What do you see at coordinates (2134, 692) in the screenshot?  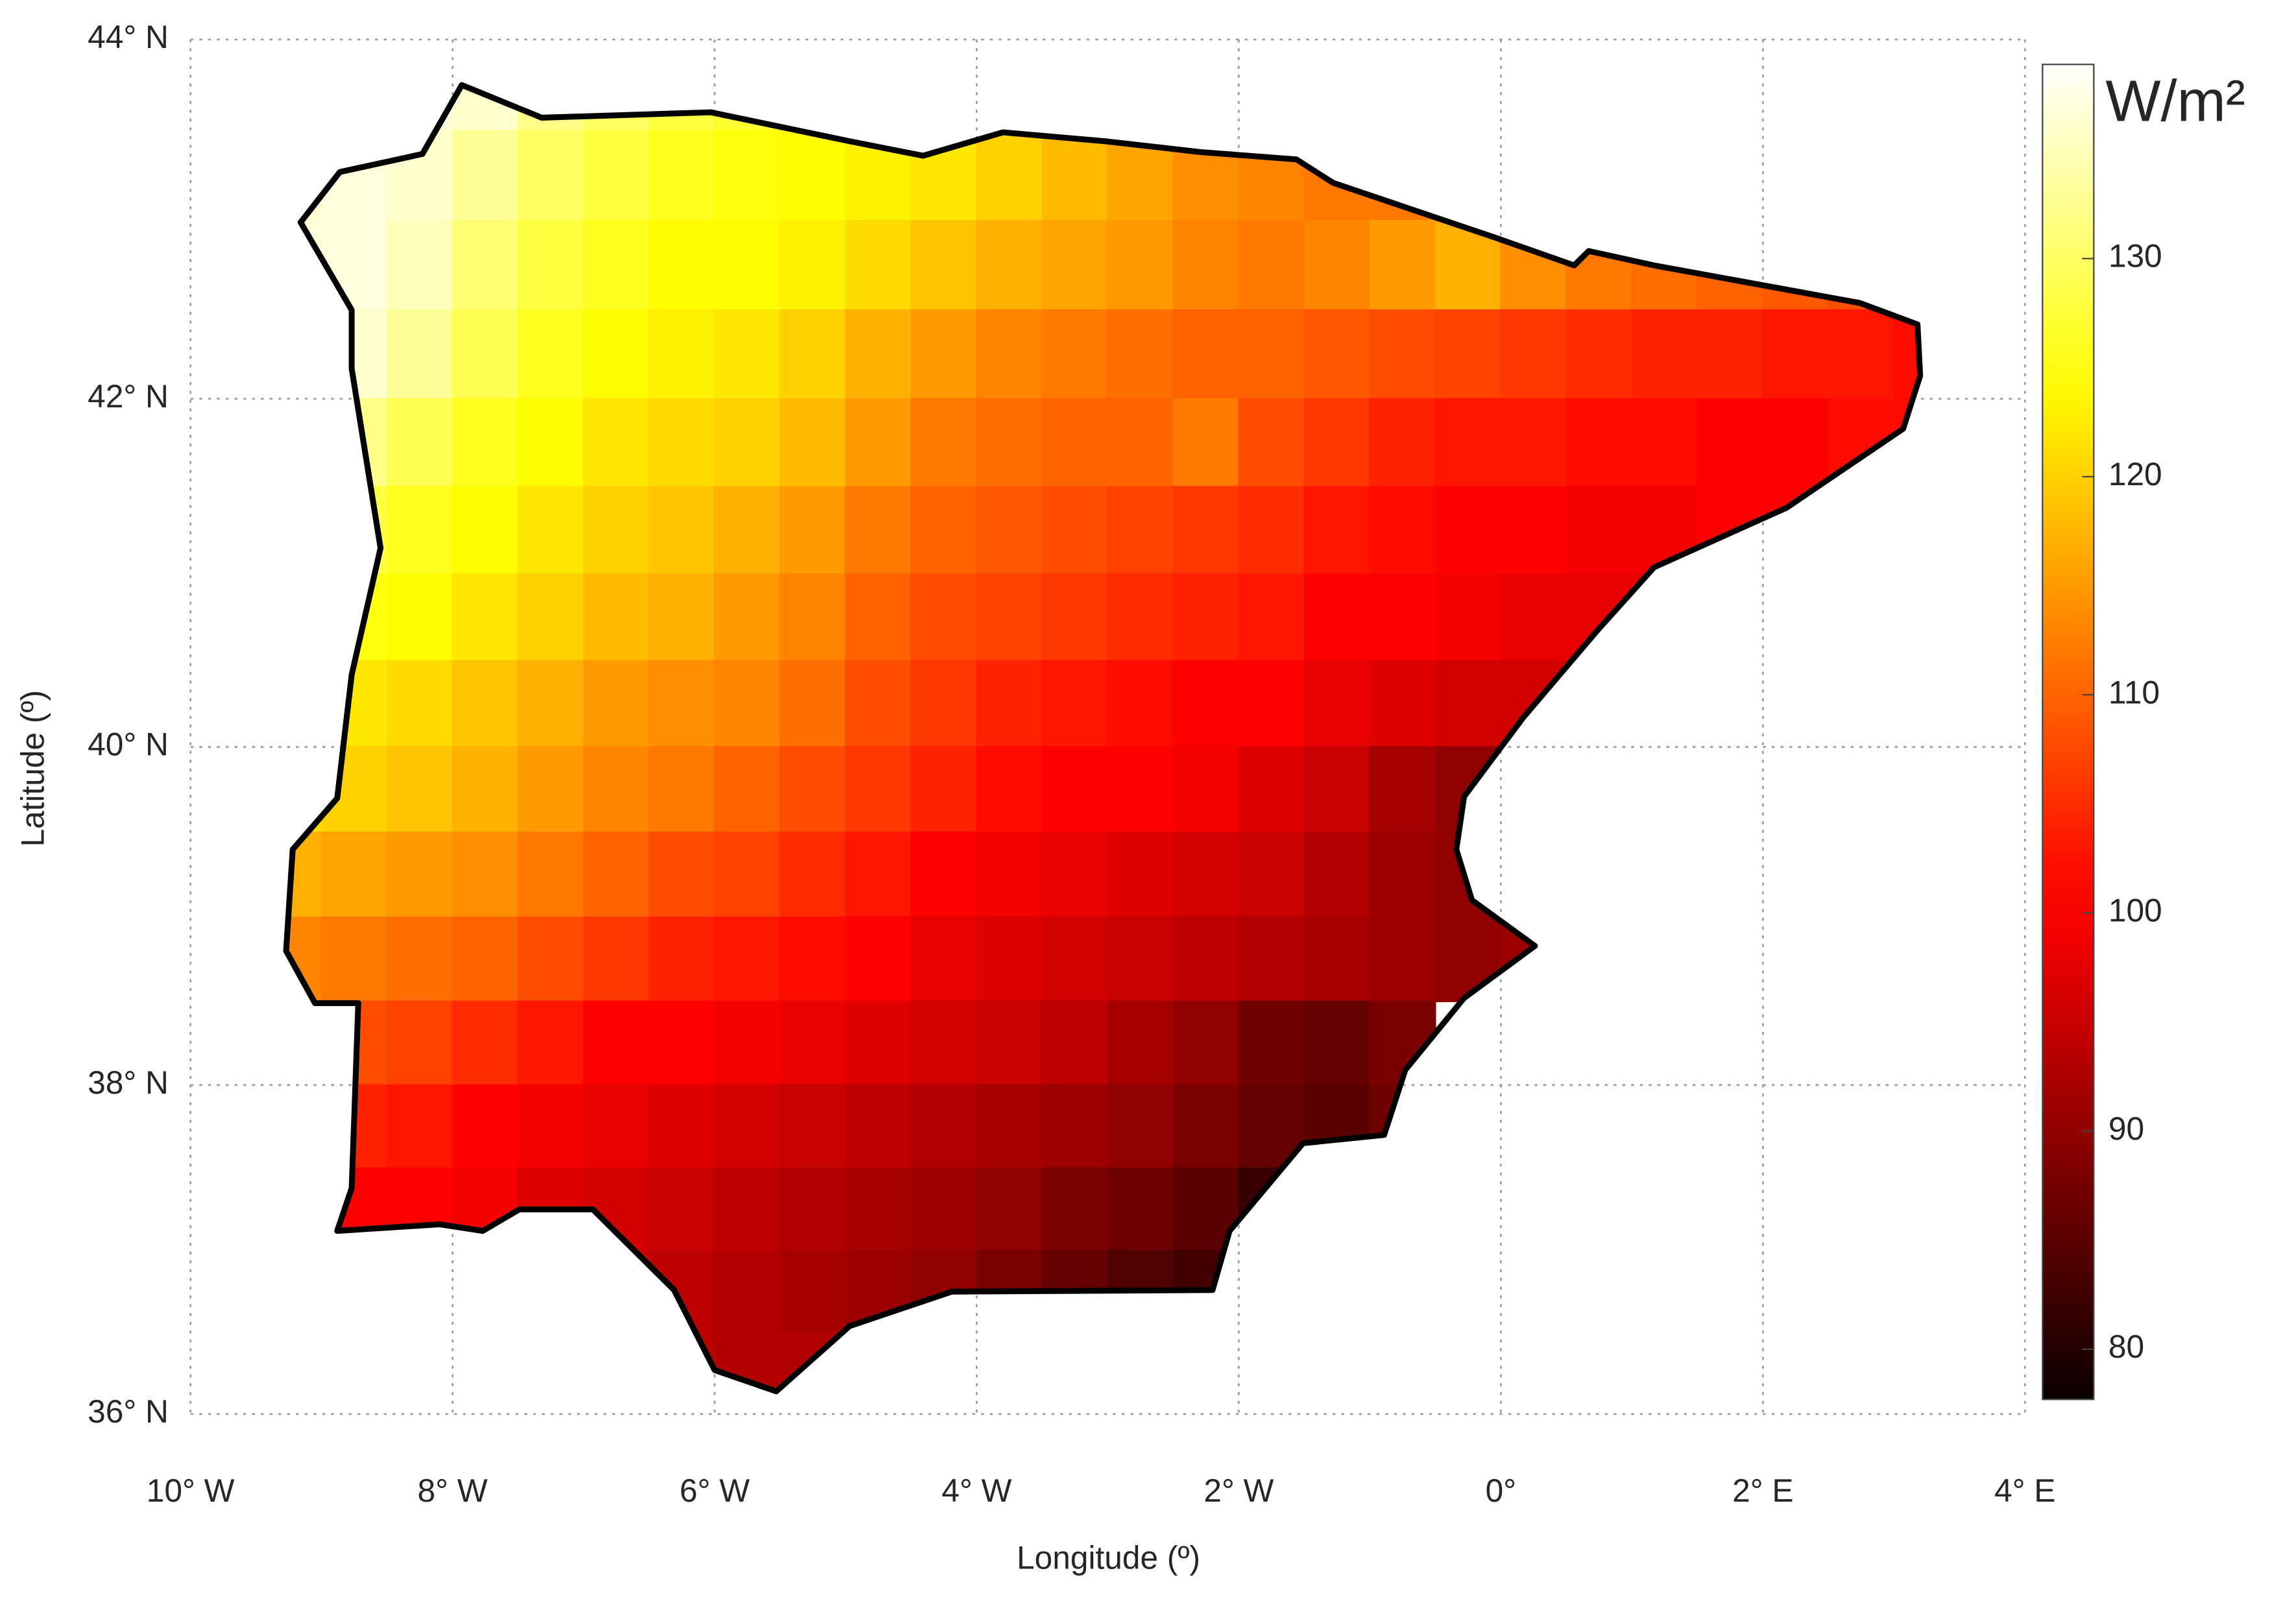 I see `colorbar-tick-label: 110` at bounding box center [2134, 692].